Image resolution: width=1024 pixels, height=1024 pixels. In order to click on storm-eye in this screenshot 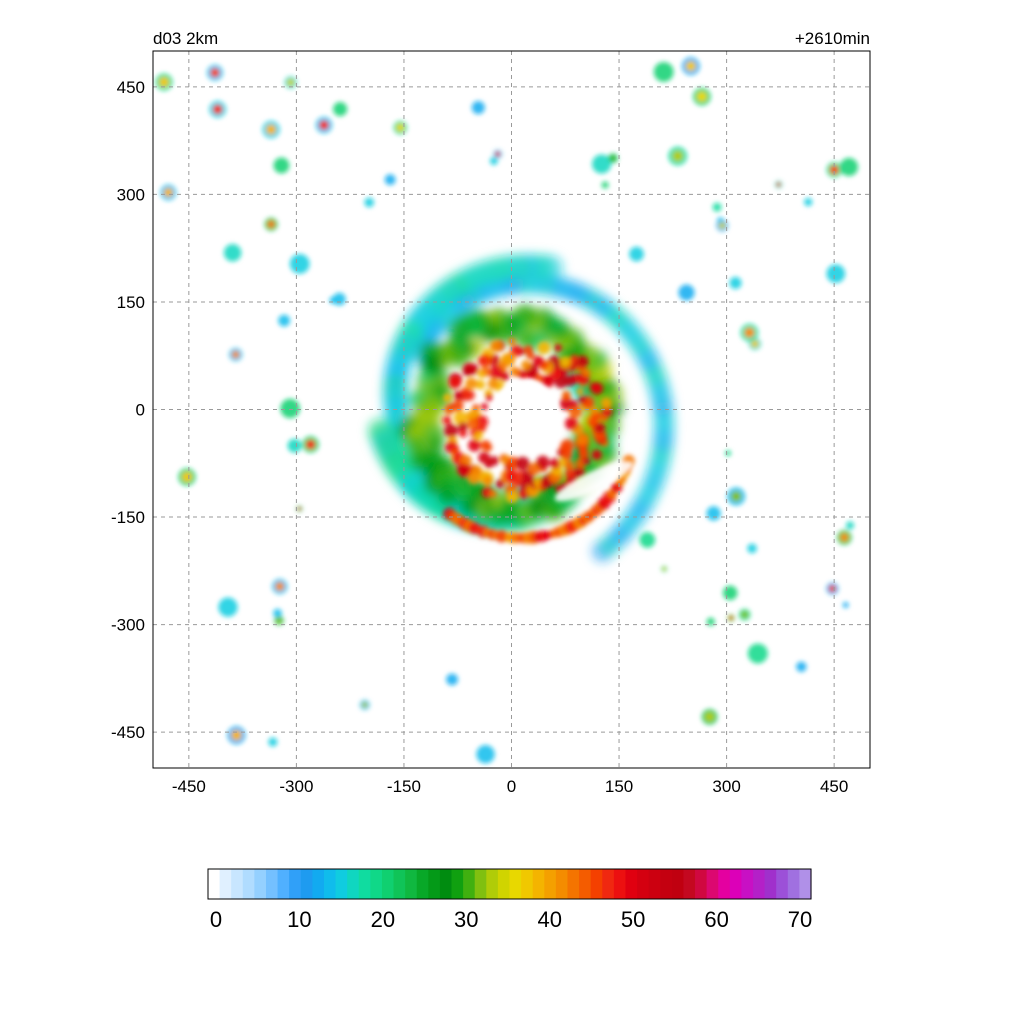, I will do `click(526, 411)`.